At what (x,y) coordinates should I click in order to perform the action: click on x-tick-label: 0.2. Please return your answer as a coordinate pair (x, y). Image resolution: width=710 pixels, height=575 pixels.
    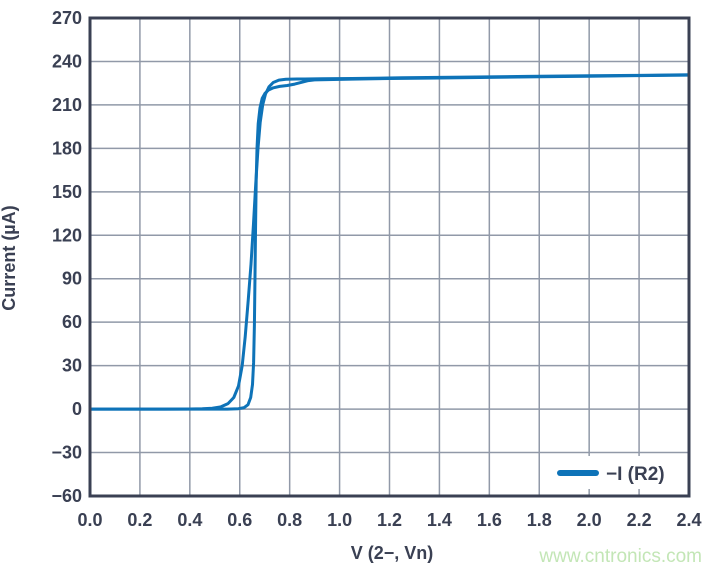
    Looking at the image, I should click on (139, 520).